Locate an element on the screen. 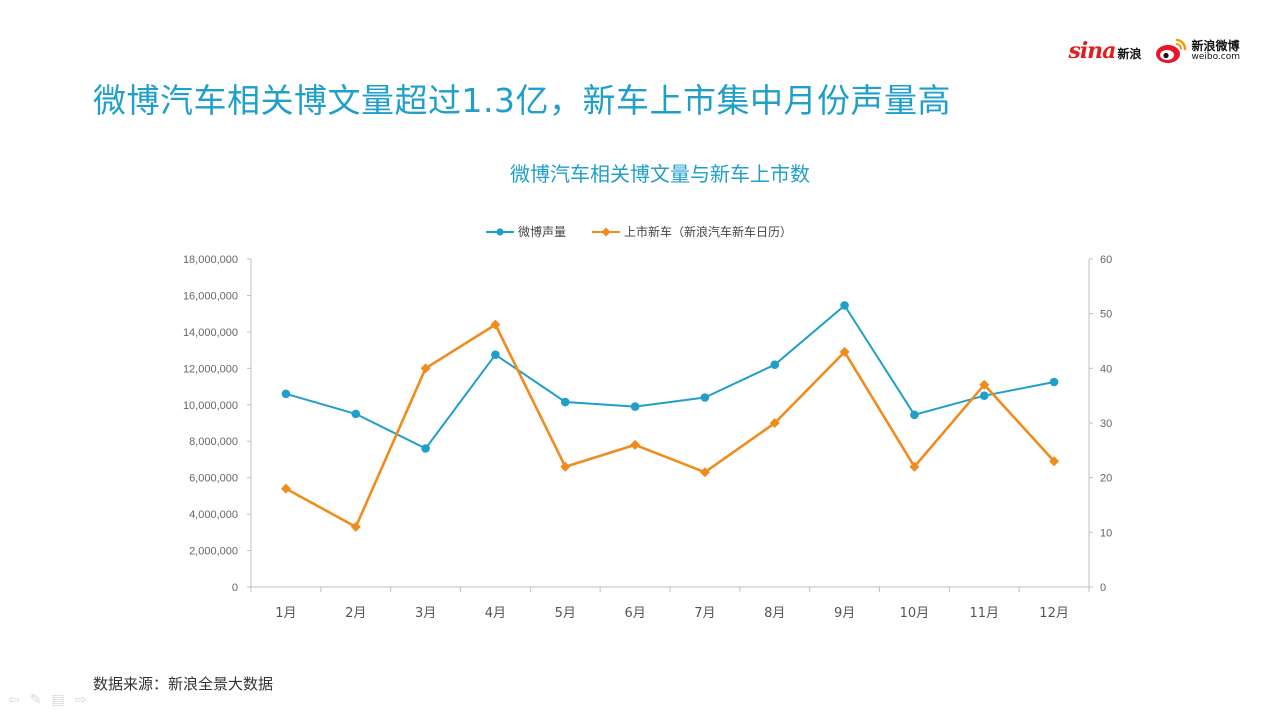 The height and width of the screenshot is (719, 1280). right-y-tick-label: 50 is located at coordinates (1106, 315).